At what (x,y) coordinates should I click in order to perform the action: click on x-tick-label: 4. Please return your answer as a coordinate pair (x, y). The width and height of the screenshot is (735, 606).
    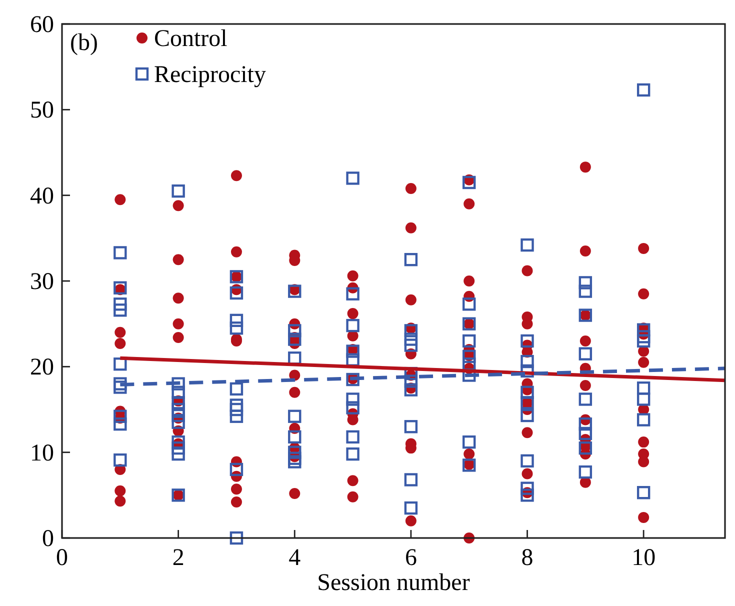
    Looking at the image, I should click on (294, 558).